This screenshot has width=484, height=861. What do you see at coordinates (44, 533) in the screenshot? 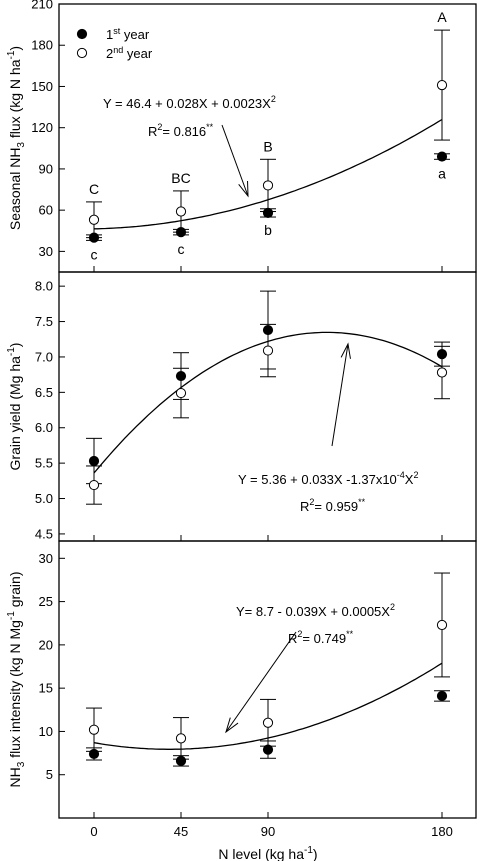
I see `y-tick-label: 4.5` at bounding box center [44, 533].